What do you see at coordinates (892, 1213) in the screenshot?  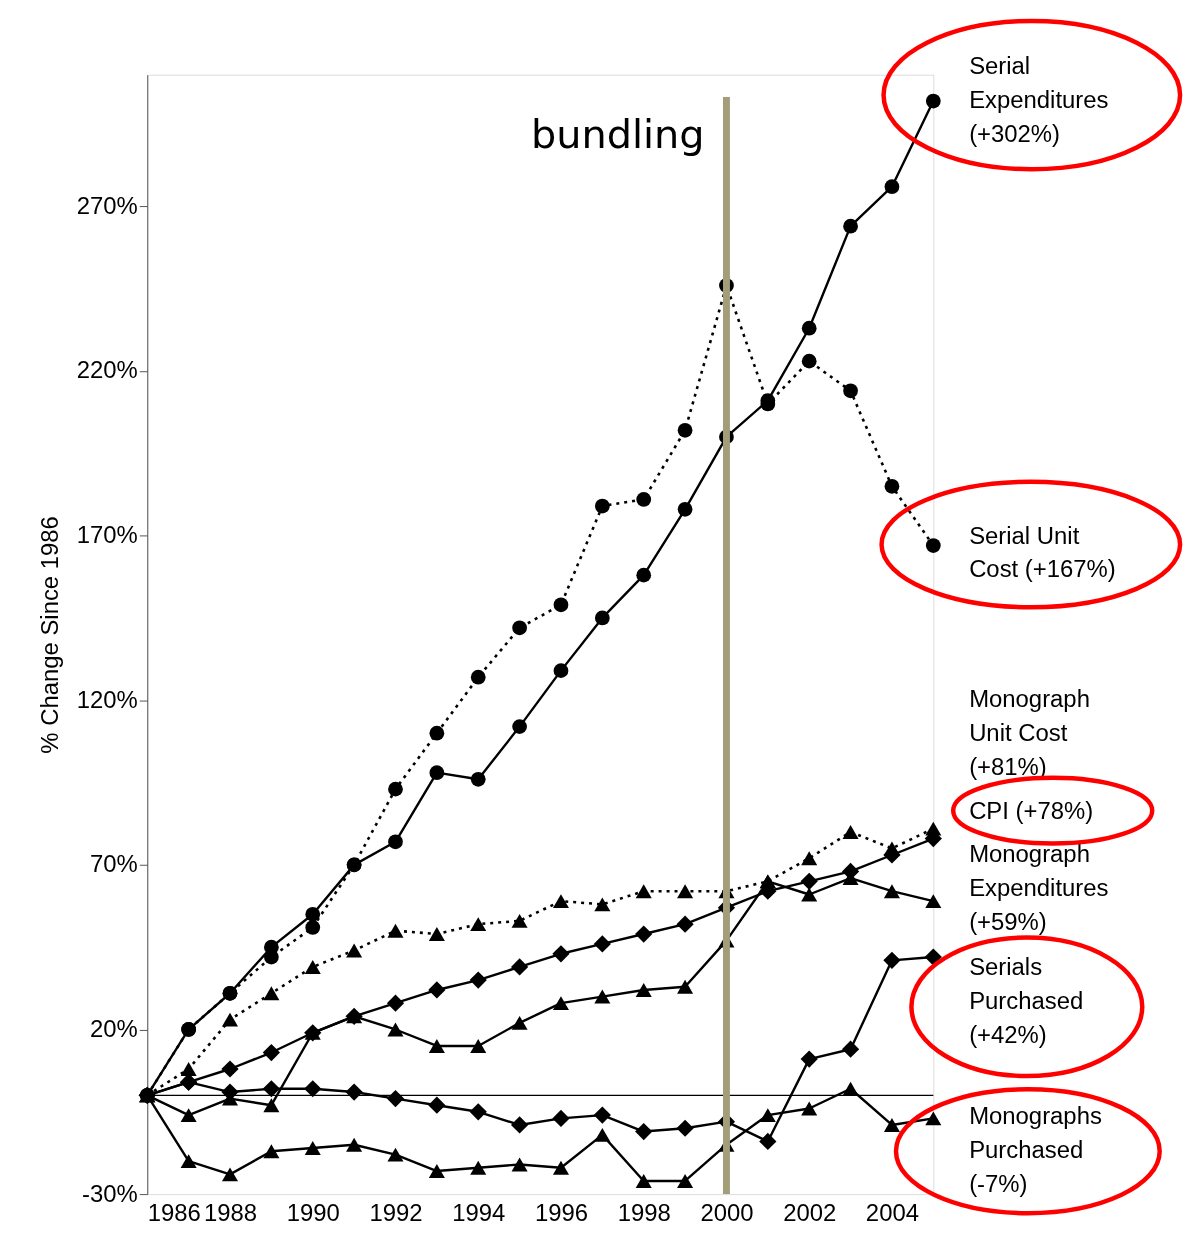 I see `x-tick-label: 2004` at bounding box center [892, 1213].